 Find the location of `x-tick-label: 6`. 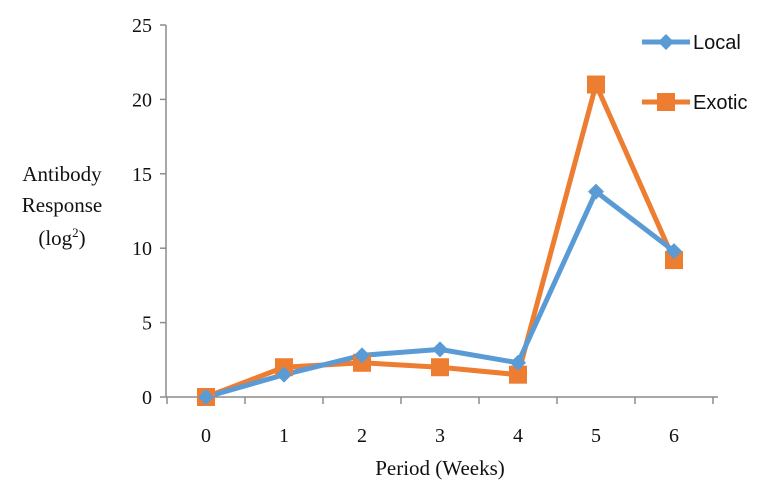

x-tick-label: 6 is located at coordinates (674, 436).